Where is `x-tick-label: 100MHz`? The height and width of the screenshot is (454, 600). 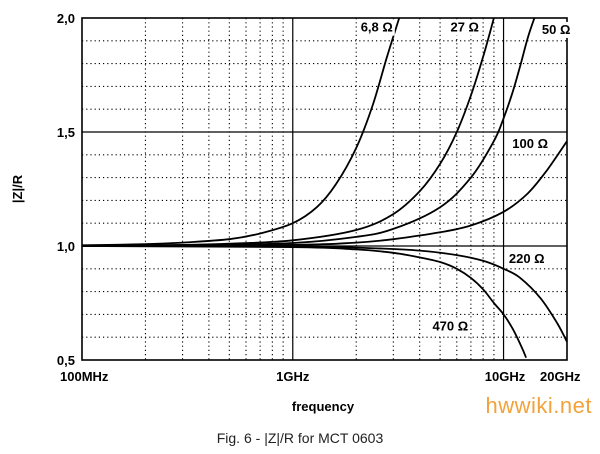 x-tick-label: 100MHz is located at coordinates (84, 376).